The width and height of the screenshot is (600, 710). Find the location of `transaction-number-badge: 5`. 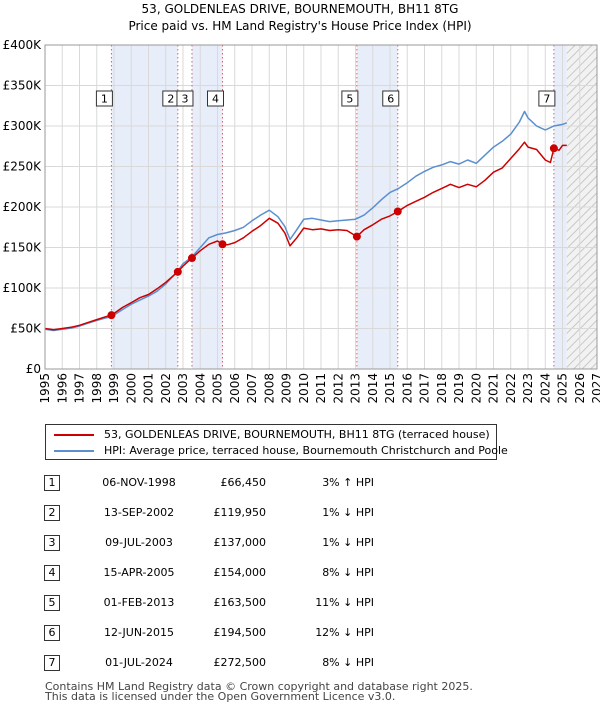

transaction-number-badge: 5 is located at coordinates (52, 603).